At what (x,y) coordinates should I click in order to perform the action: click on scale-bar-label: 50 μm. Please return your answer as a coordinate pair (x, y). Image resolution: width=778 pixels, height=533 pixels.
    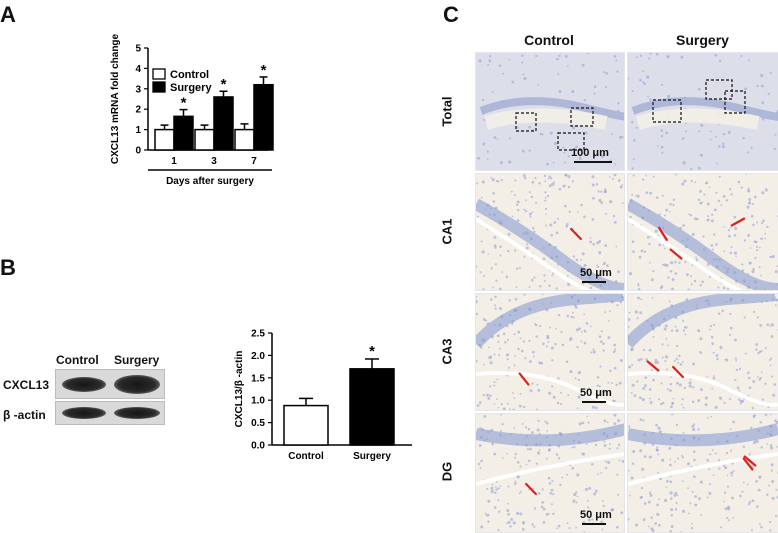
    Looking at the image, I should click on (596, 515).